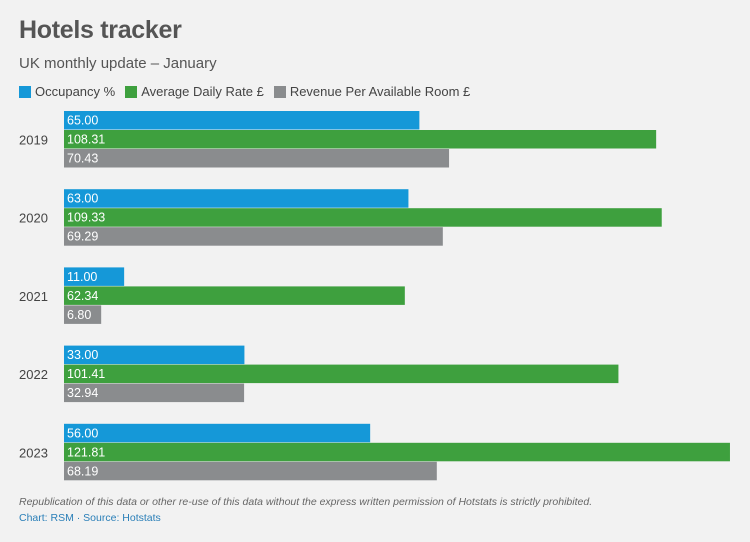  What do you see at coordinates (86, 218) in the screenshot?
I see `data-label-adr-2020: 109.33` at bounding box center [86, 218].